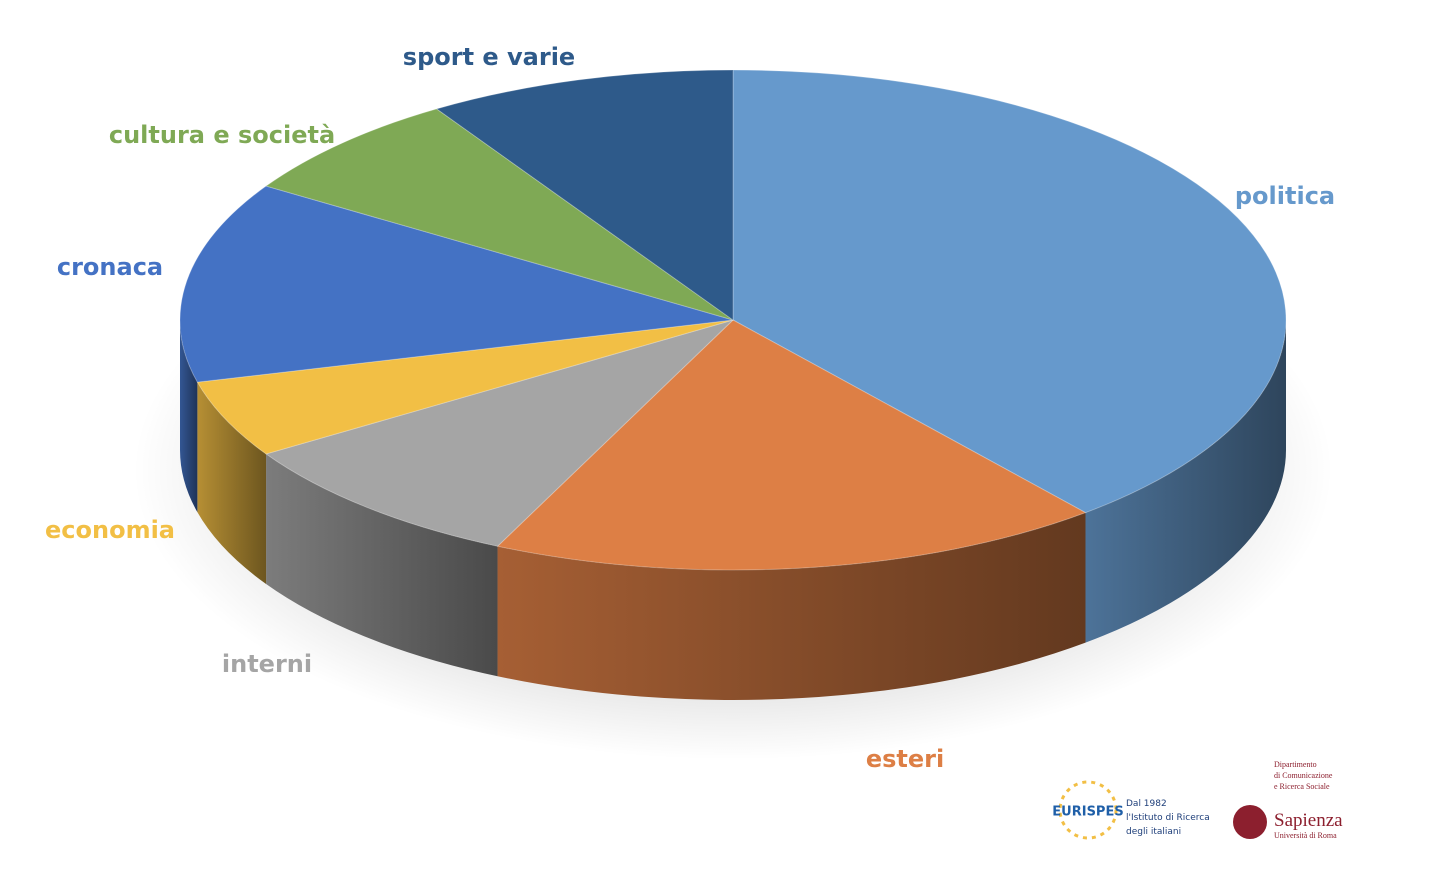 Image resolution: width=1446 pixels, height=878 pixels. What do you see at coordinates (1168, 818) in the screenshot?
I see `logo-line: l'Istituto di Ricerca` at bounding box center [1168, 818].